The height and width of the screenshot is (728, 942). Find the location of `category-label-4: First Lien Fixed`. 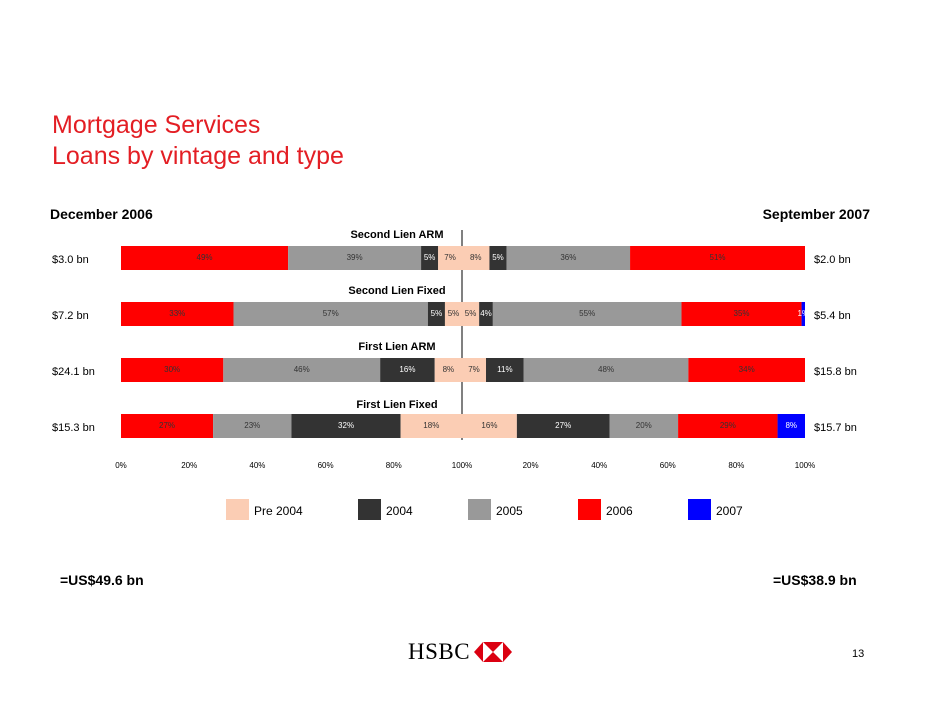

category-label-4: First Lien Fixed is located at coordinates (396, 405).